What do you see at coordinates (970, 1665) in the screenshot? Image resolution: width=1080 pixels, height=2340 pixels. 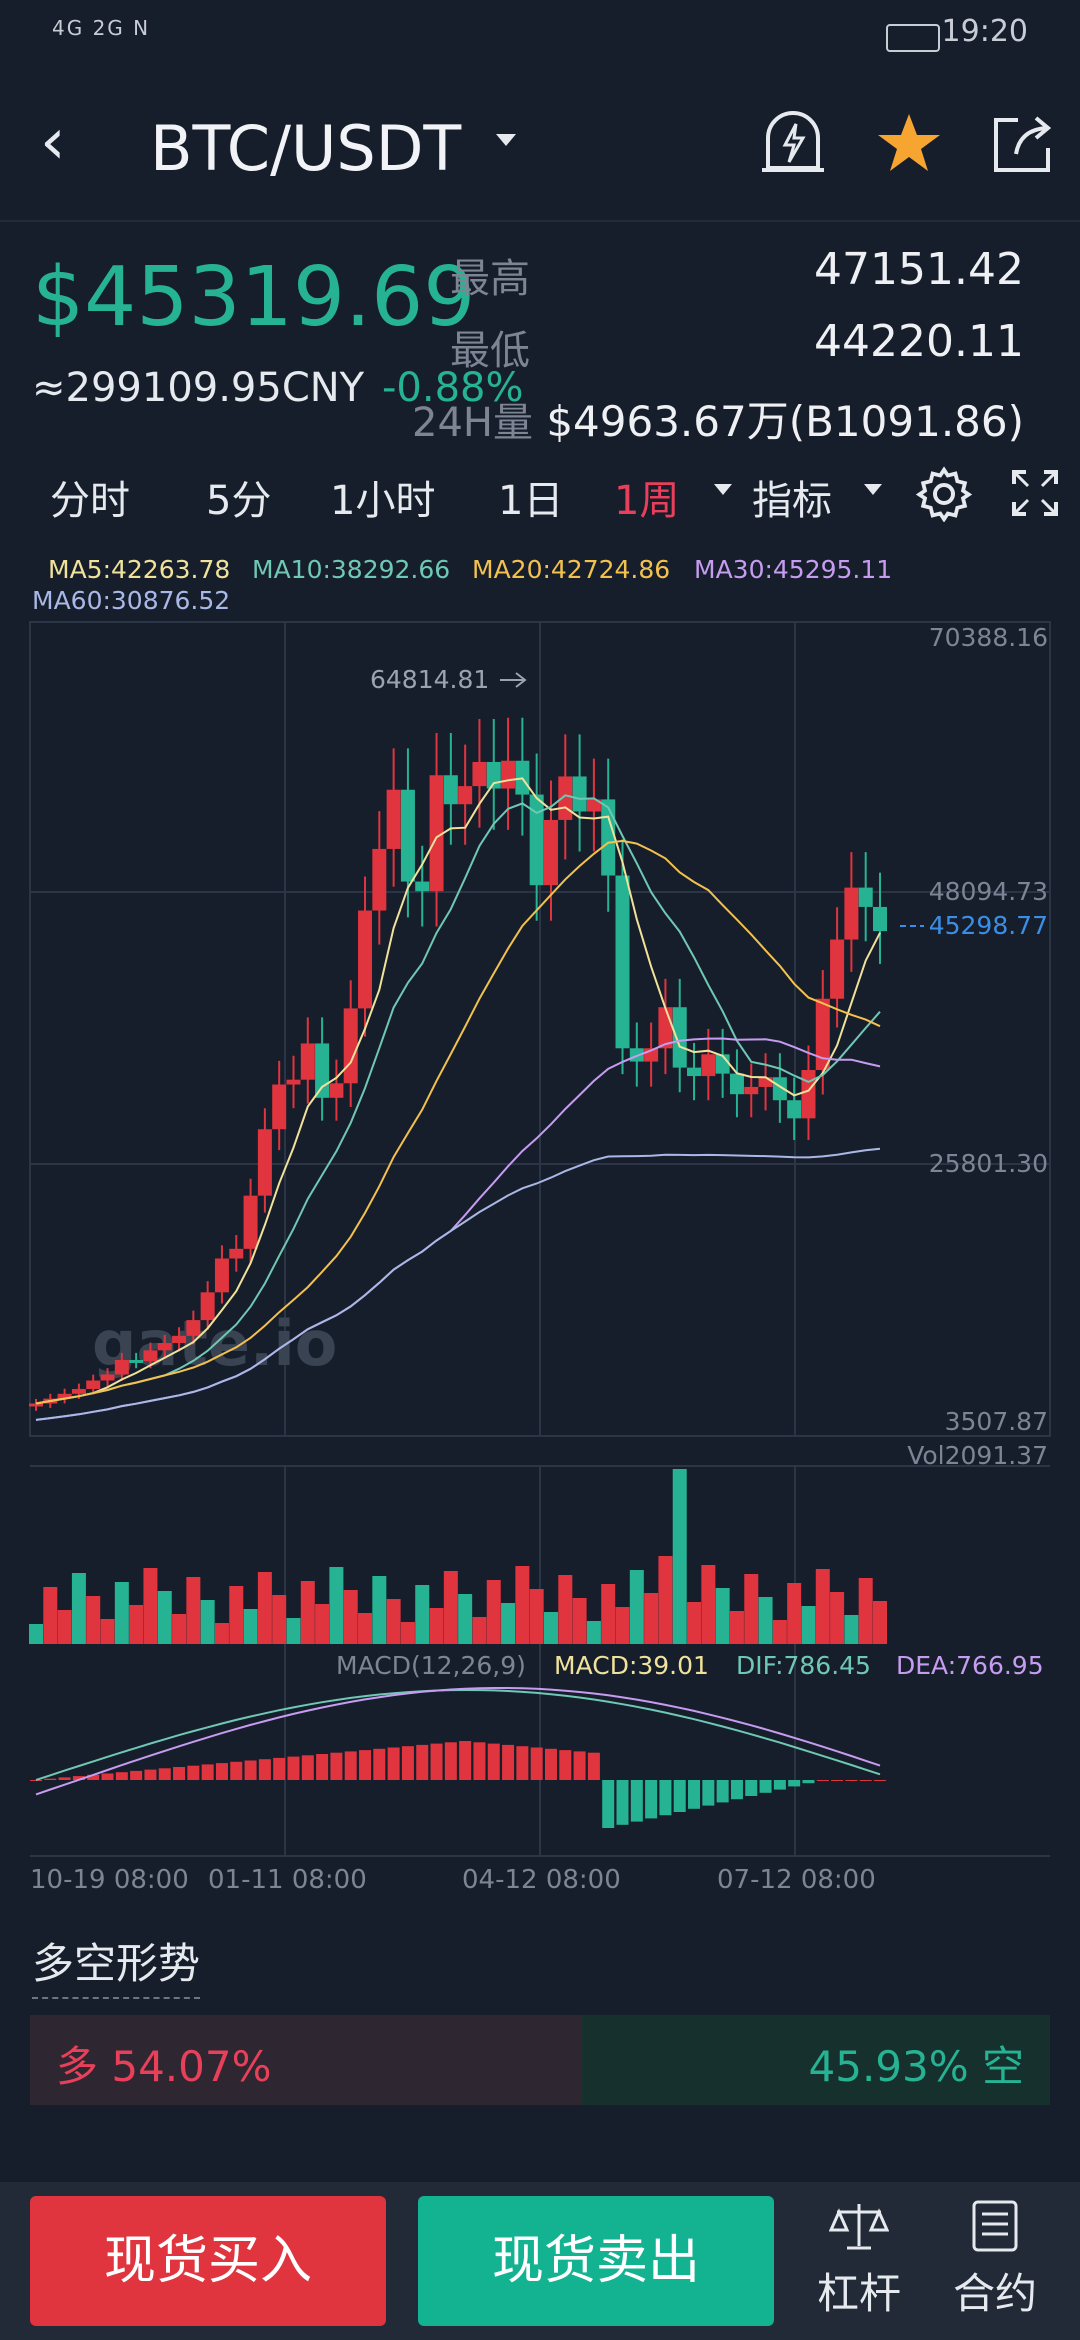 I see `dea-value: DEA:766.95` at bounding box center [970, 1665].